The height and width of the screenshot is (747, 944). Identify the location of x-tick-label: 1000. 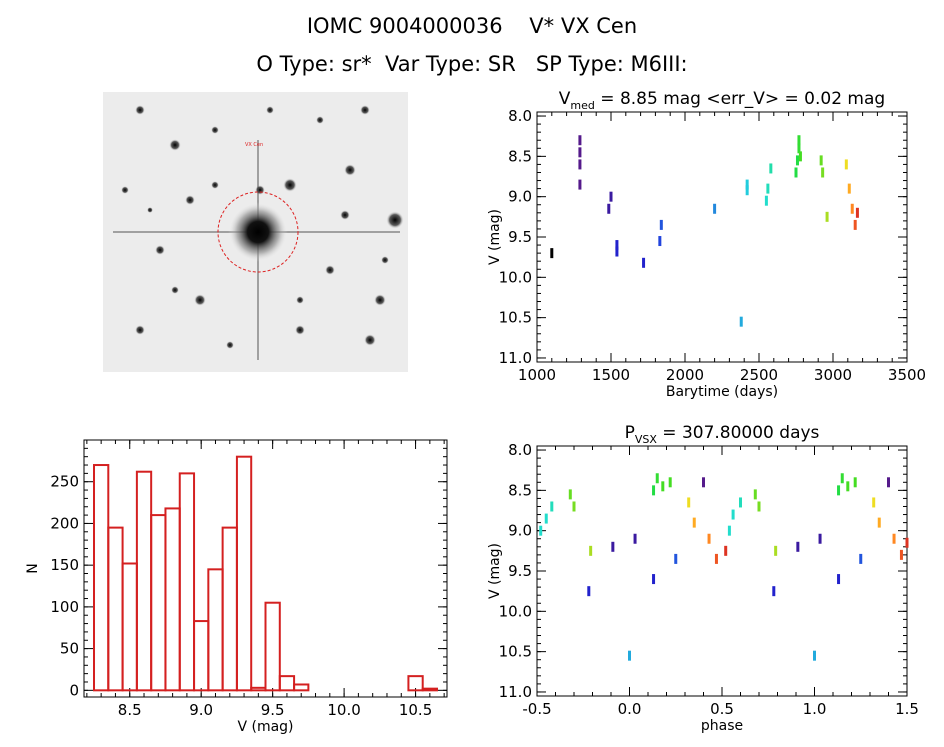
(537, 375).